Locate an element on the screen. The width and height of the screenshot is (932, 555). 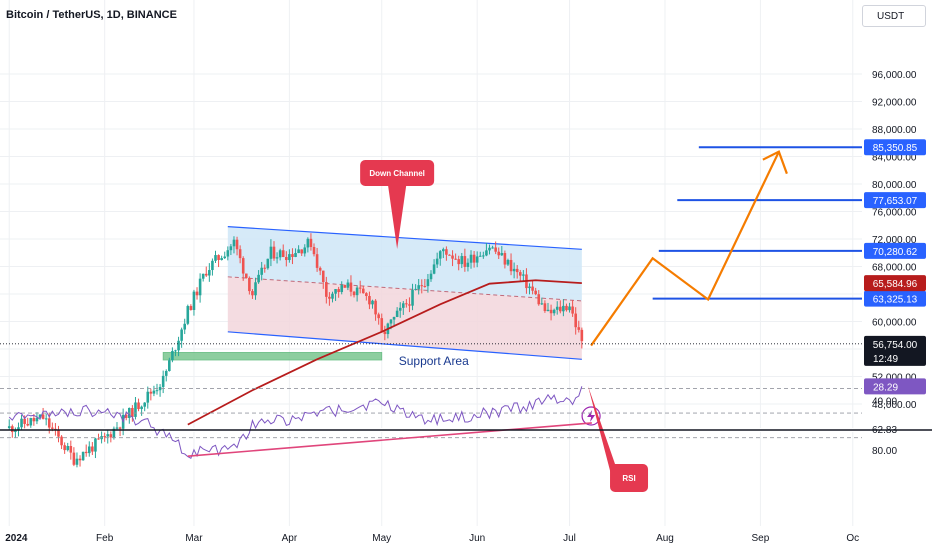
rsi-price-badge-text: 28.29 is located at coordinates (885, 387).